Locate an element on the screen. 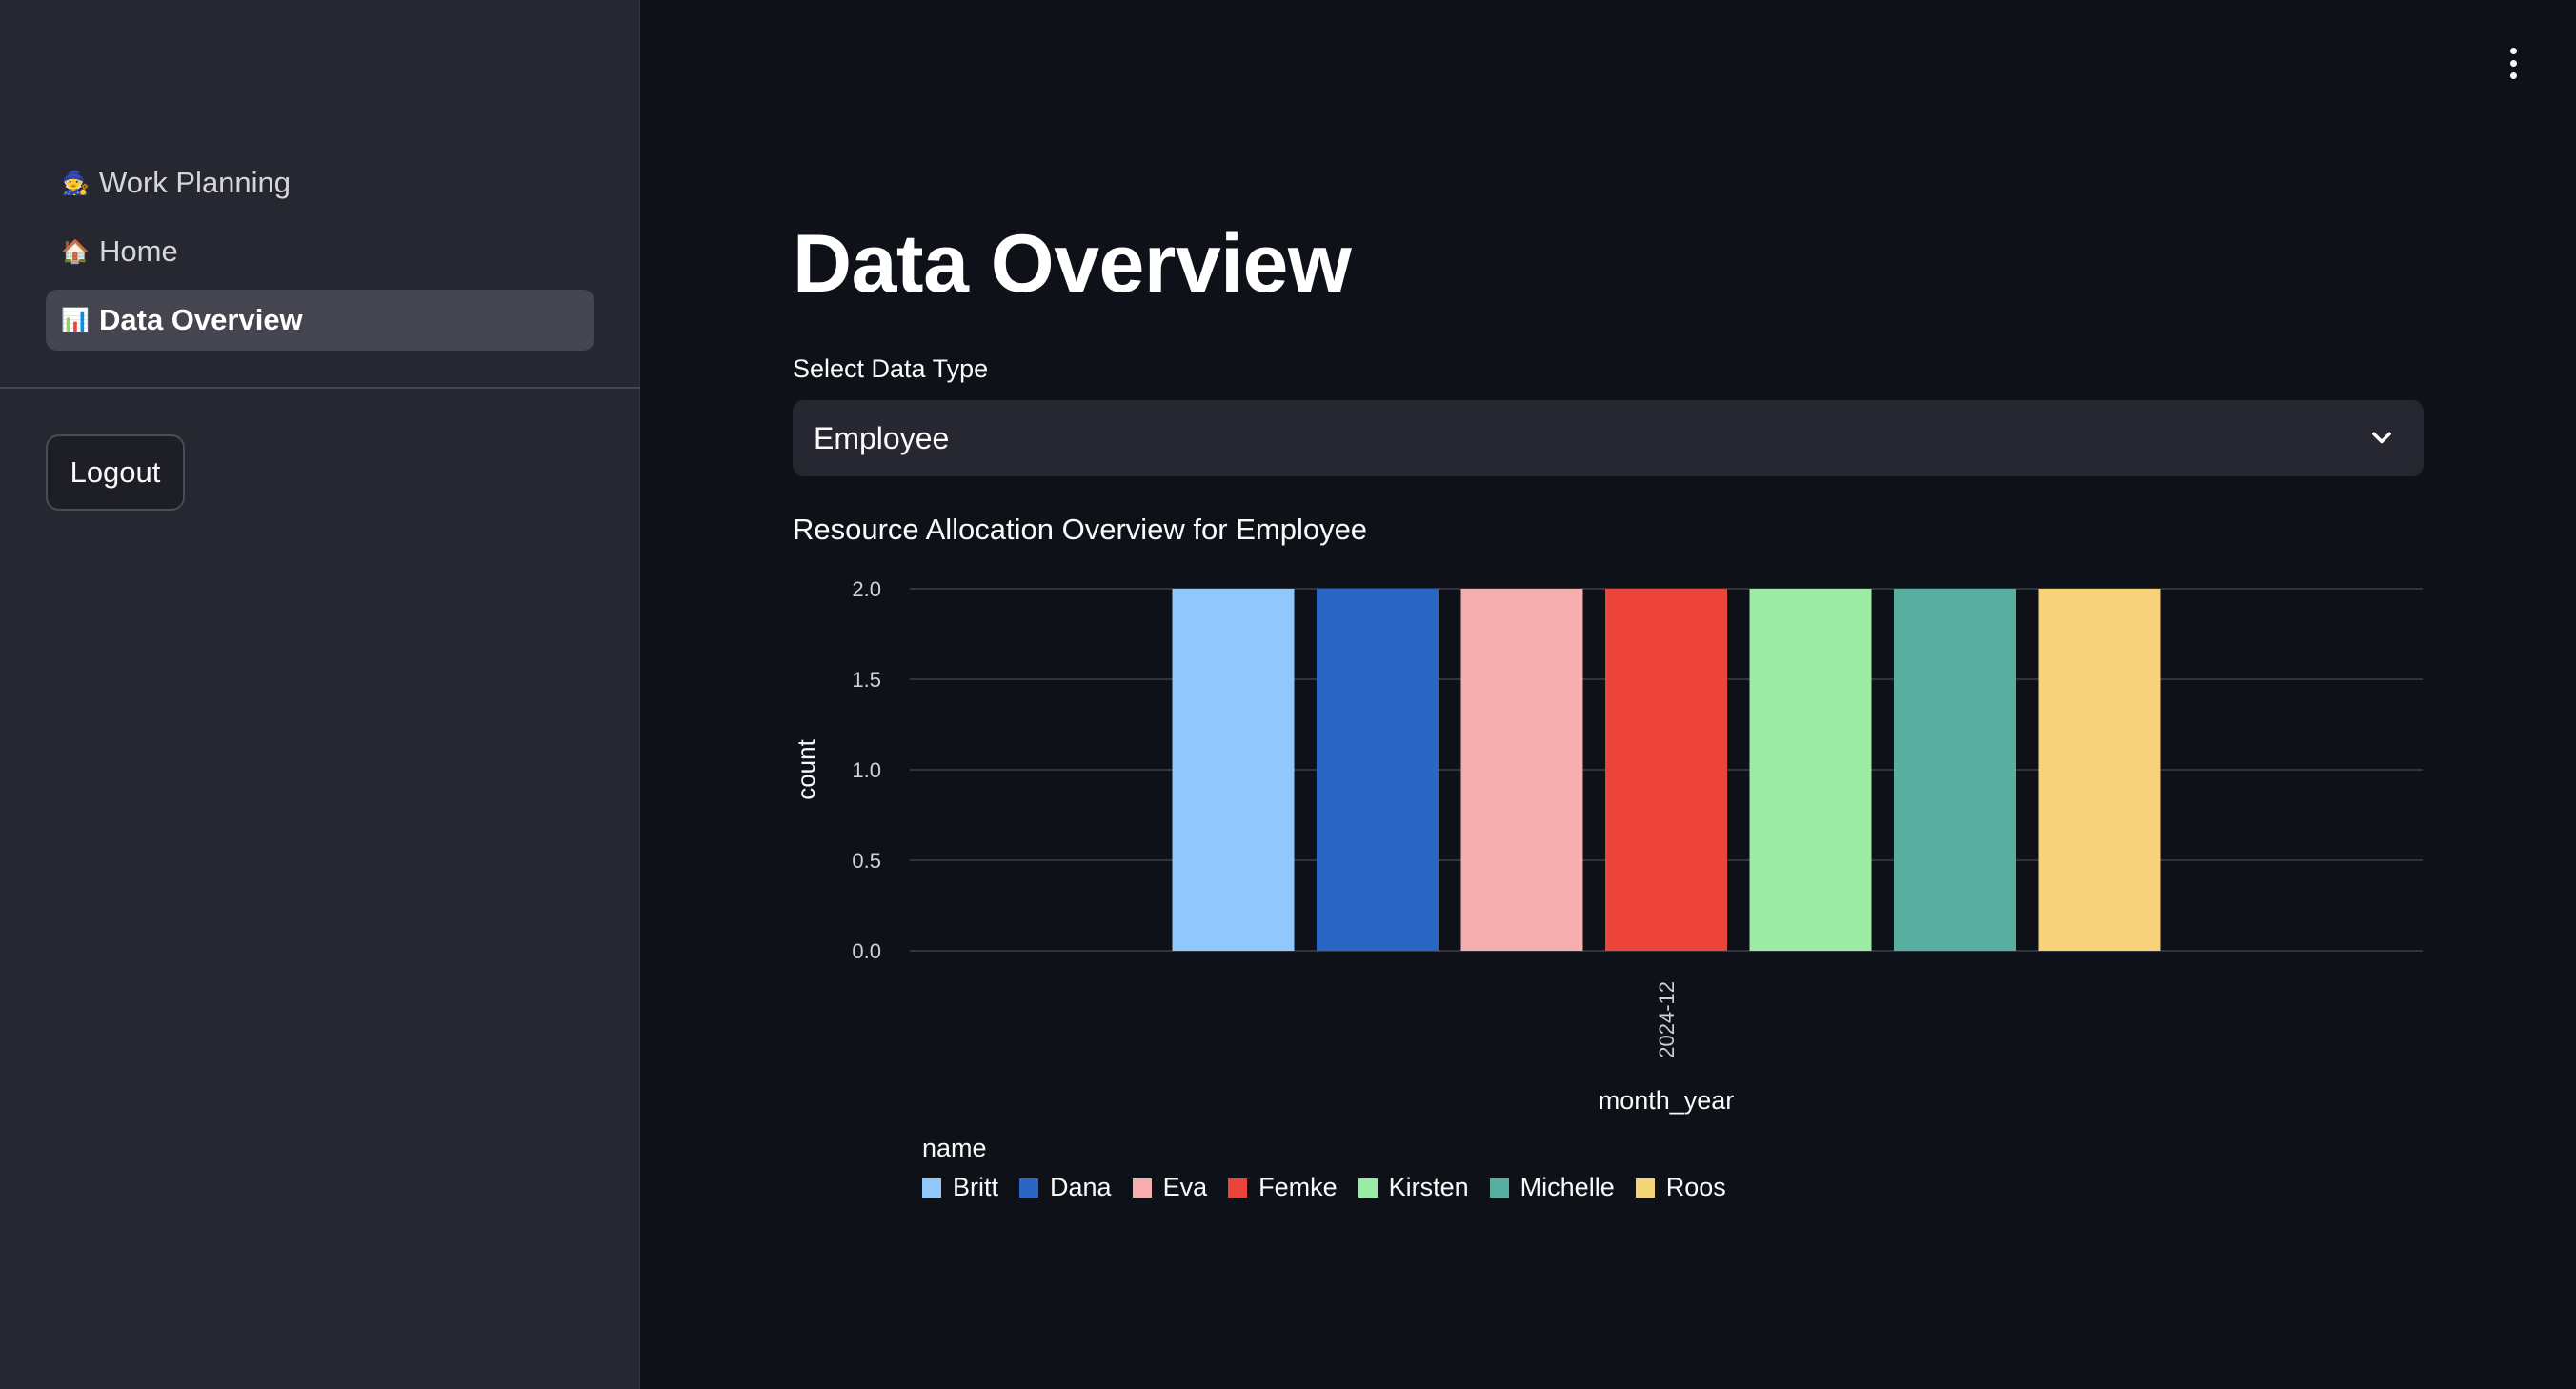 This screenshot has height=1389, width=2576. legend-item-femke: Femke is located at coordinates (1283, 1187).